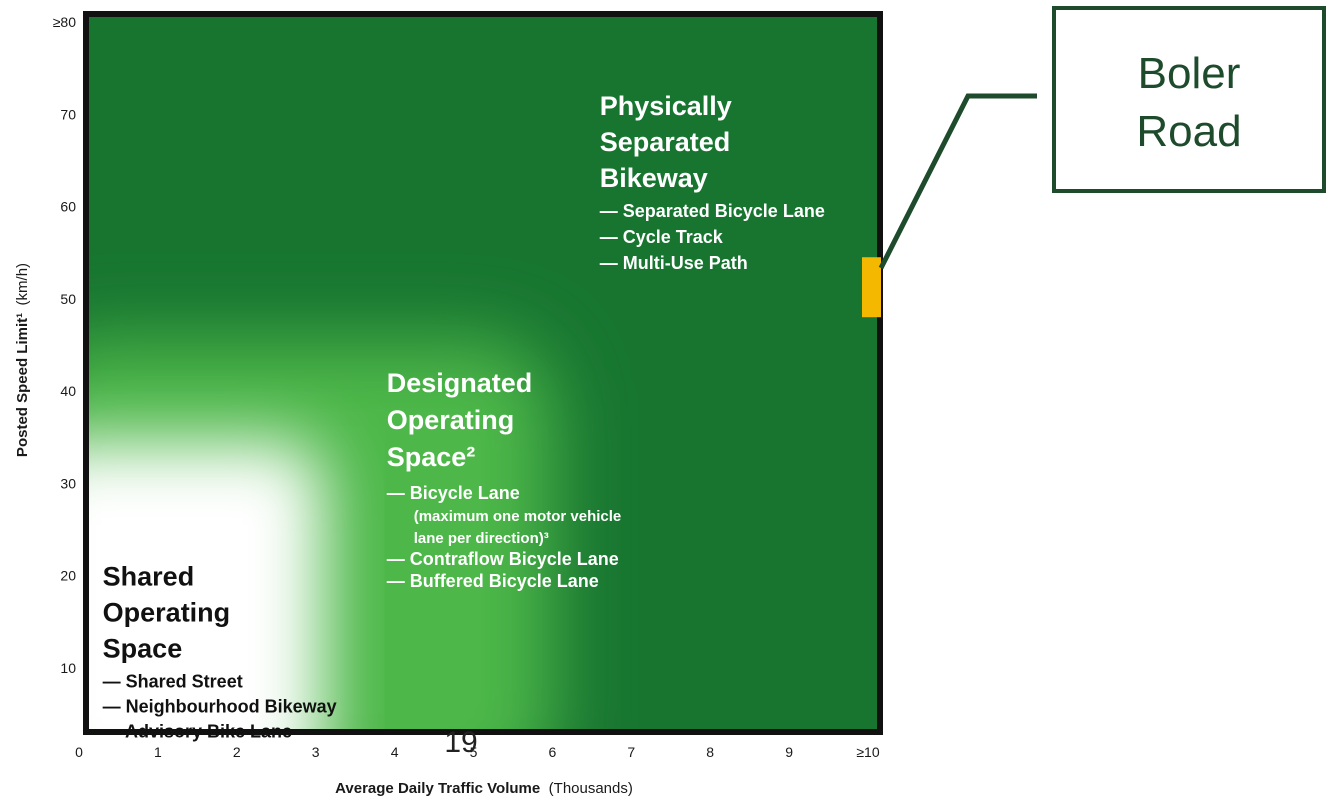 The image size is (1328, 796). What do you see at coordinates (22, 385) in the screenshot?
I see `y-axis-label-main: Posted Speed Limit¹` at bounding box center [22, 385].